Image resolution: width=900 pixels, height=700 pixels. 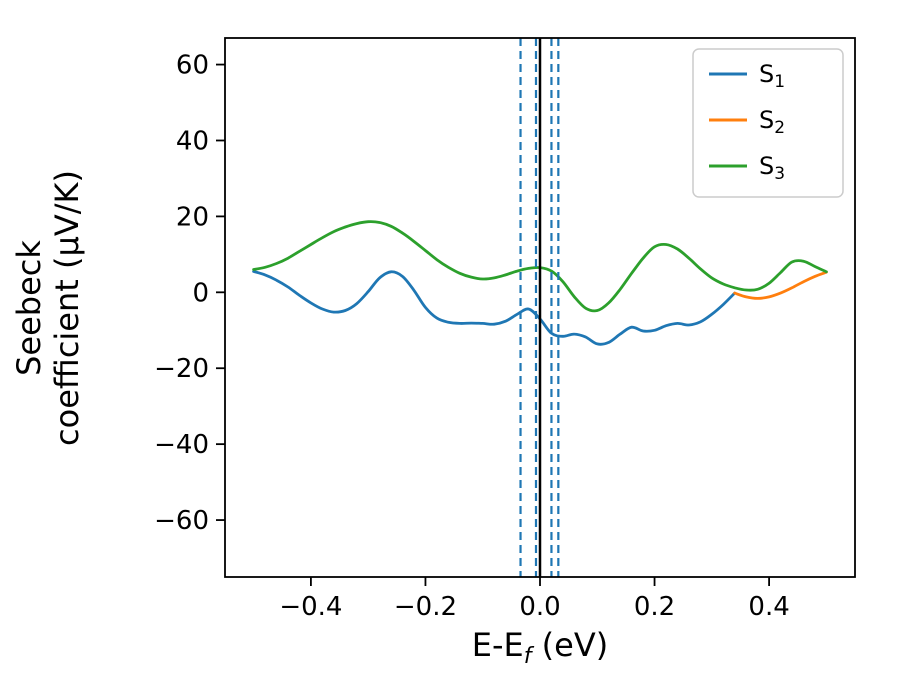 I want to click on x-axis-label: E-Ef (eV), so click(x=540, y=647).